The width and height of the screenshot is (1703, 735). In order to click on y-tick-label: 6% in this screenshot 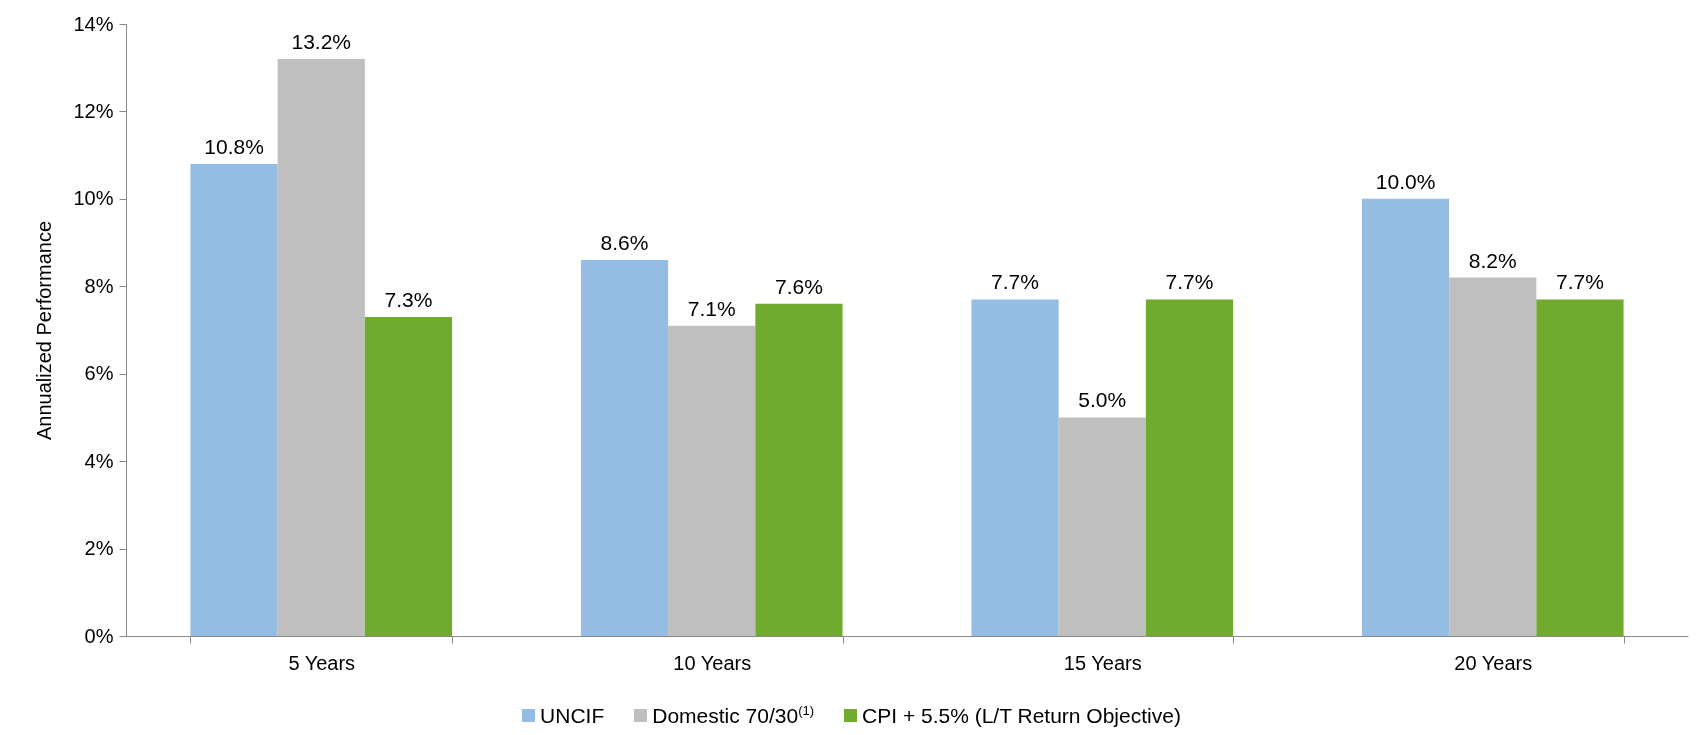, I will do `click(99, 373)`.